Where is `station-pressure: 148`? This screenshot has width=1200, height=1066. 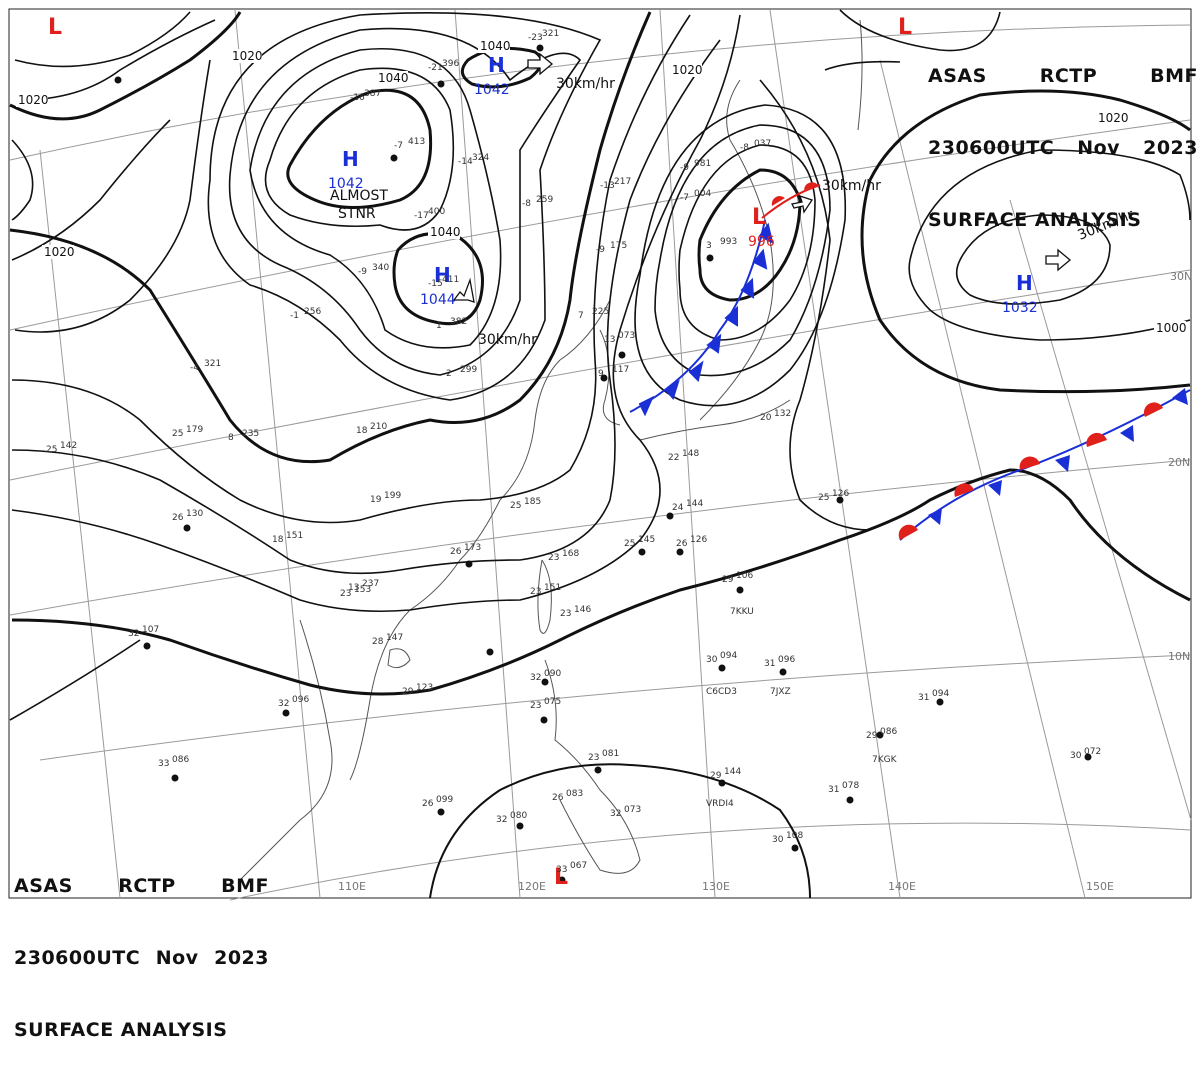 station-pressure: 148 is located at coordinates (690, 454).